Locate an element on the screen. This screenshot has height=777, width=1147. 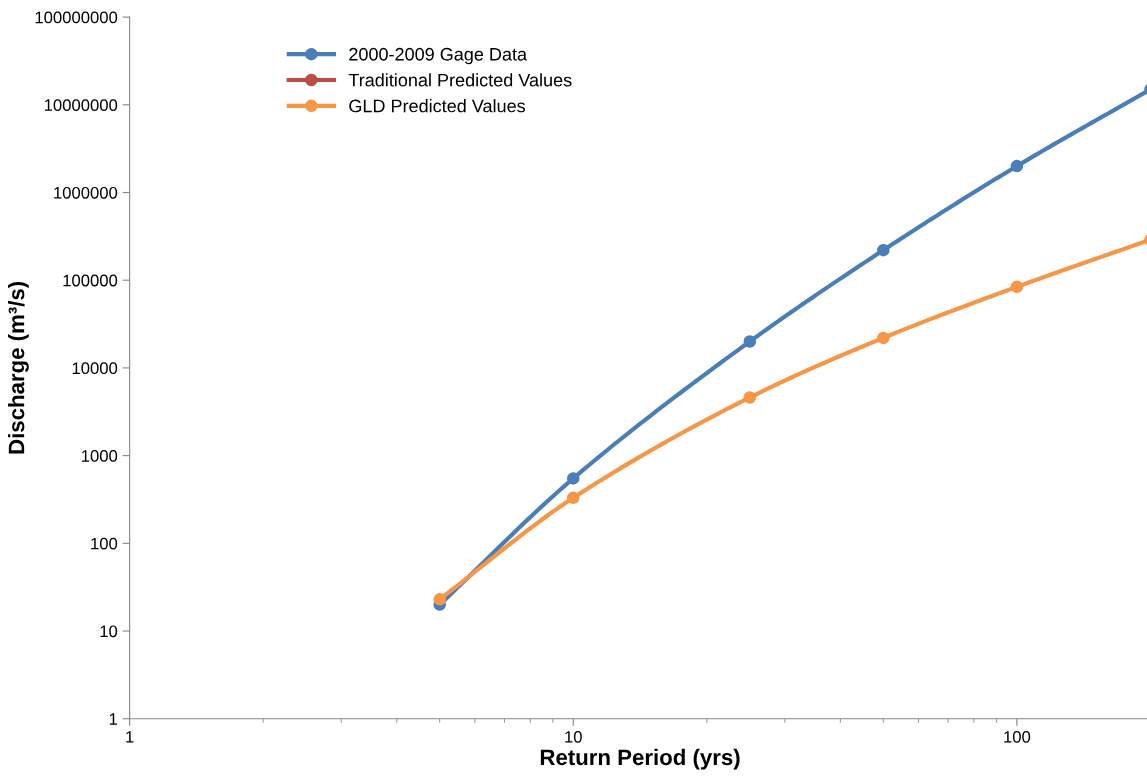
x-tick-label: 10 is located at coordinates (573, 736).